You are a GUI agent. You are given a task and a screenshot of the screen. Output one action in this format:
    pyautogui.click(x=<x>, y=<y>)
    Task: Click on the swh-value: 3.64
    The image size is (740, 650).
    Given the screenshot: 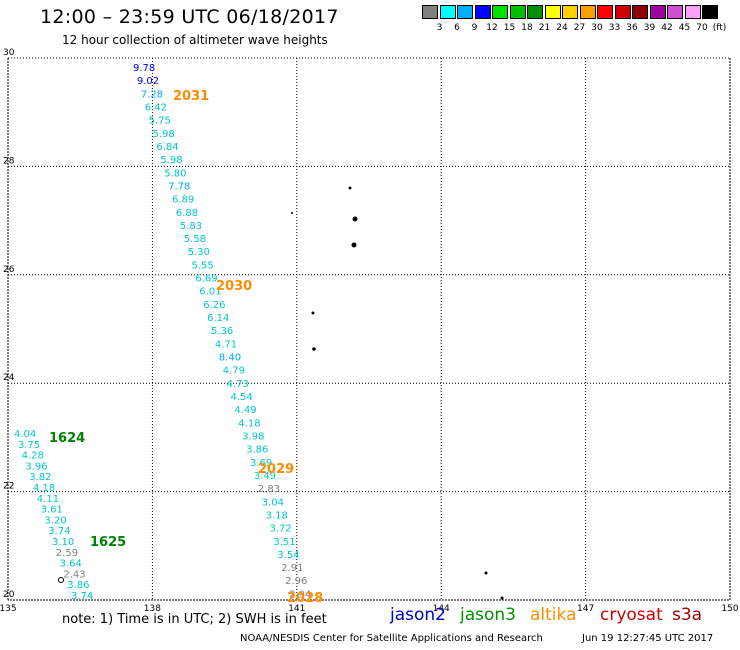 What is the action you would take?
    pyautogui.click(x=71, y=564)
    